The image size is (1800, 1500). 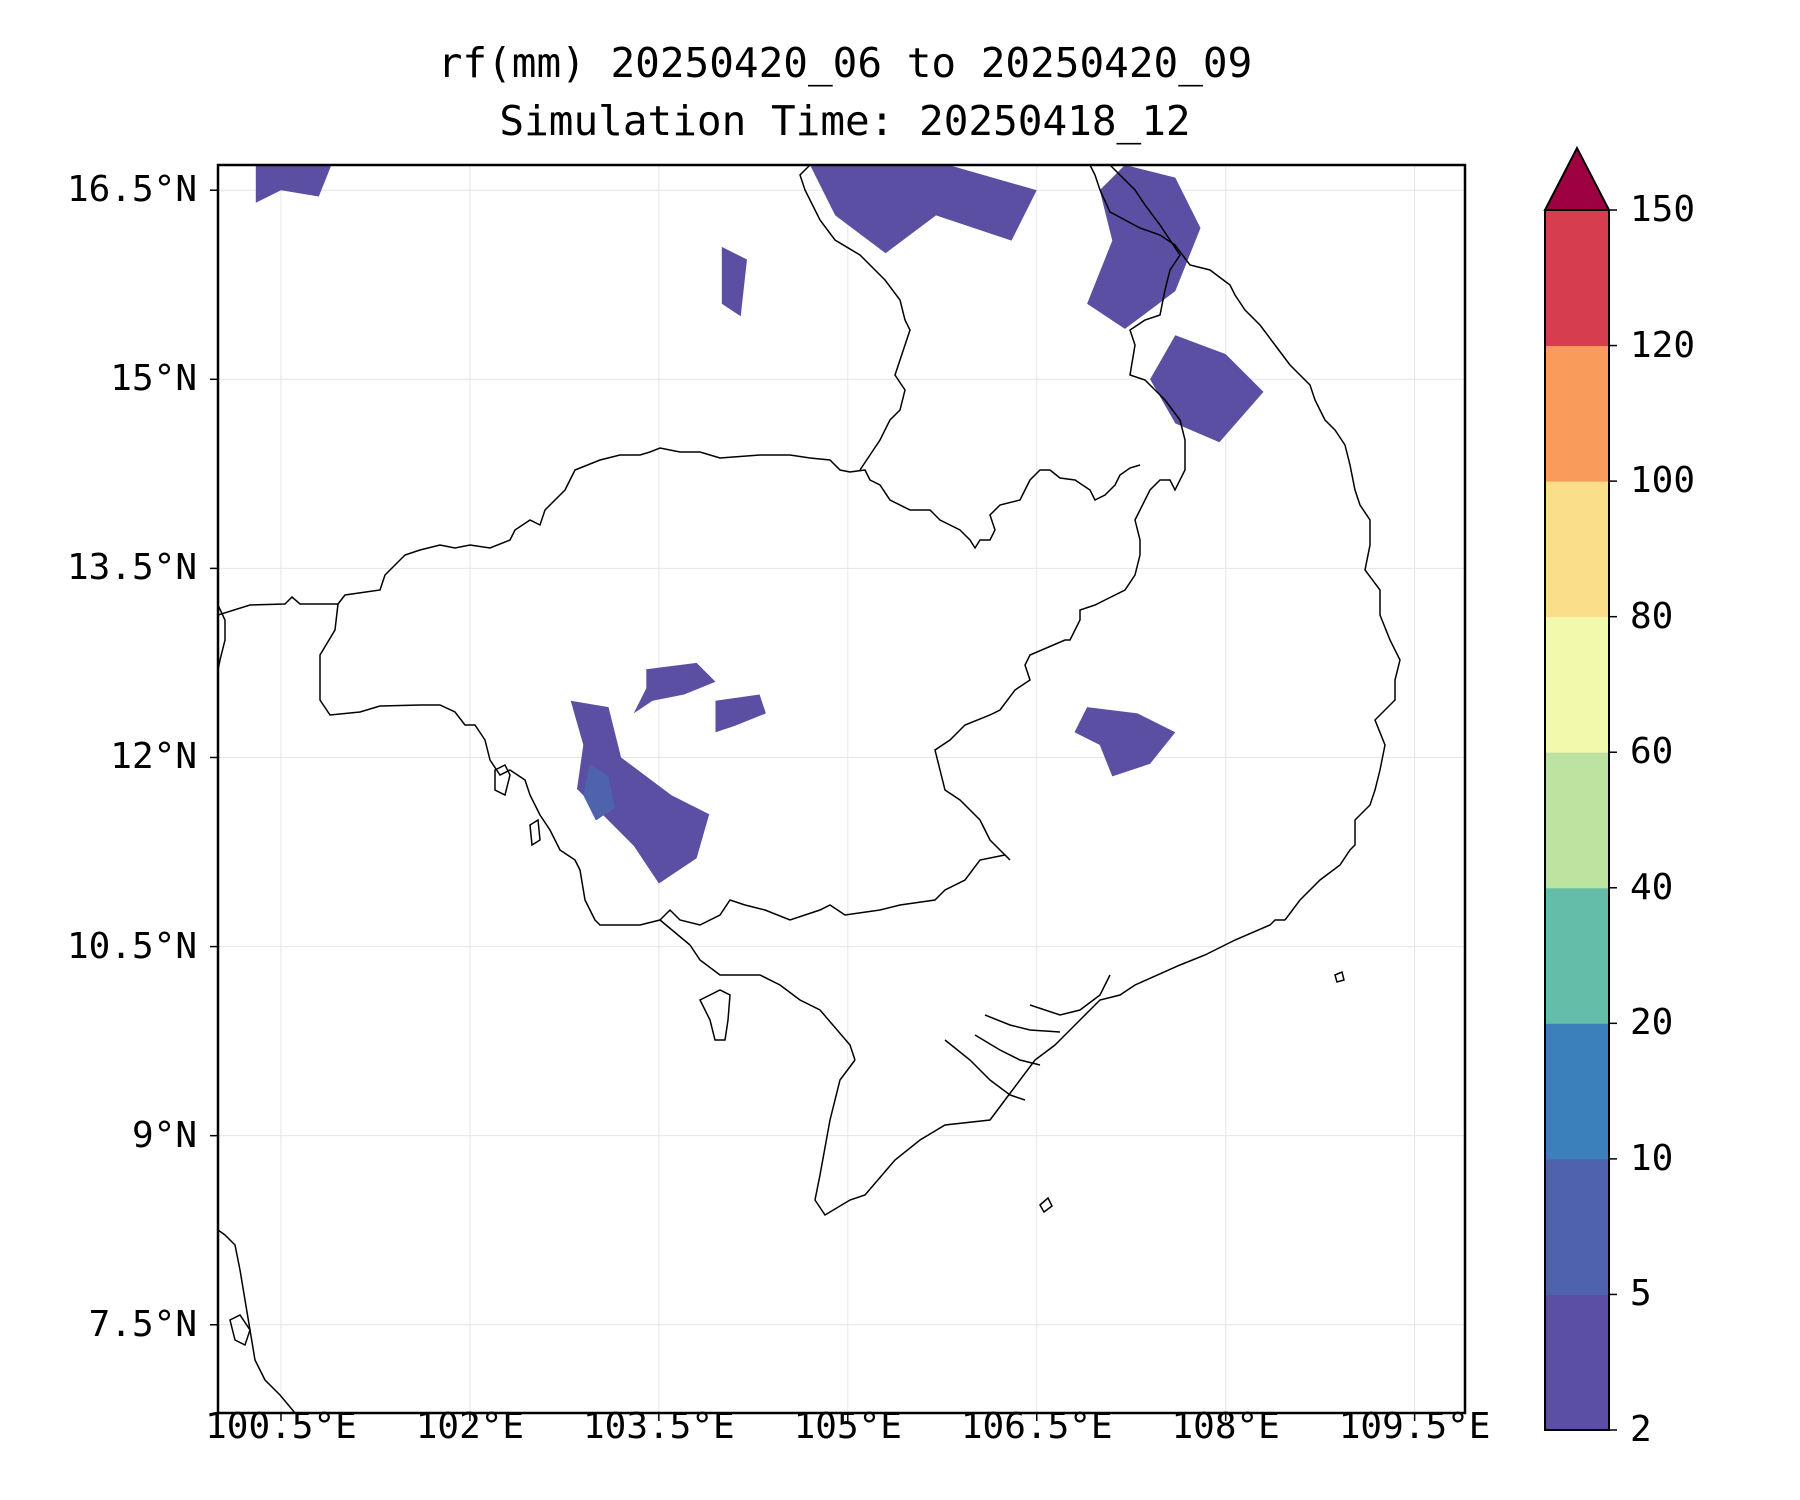 I want to click on x-tick-label: 102°E, so click(x=470, y=1426).